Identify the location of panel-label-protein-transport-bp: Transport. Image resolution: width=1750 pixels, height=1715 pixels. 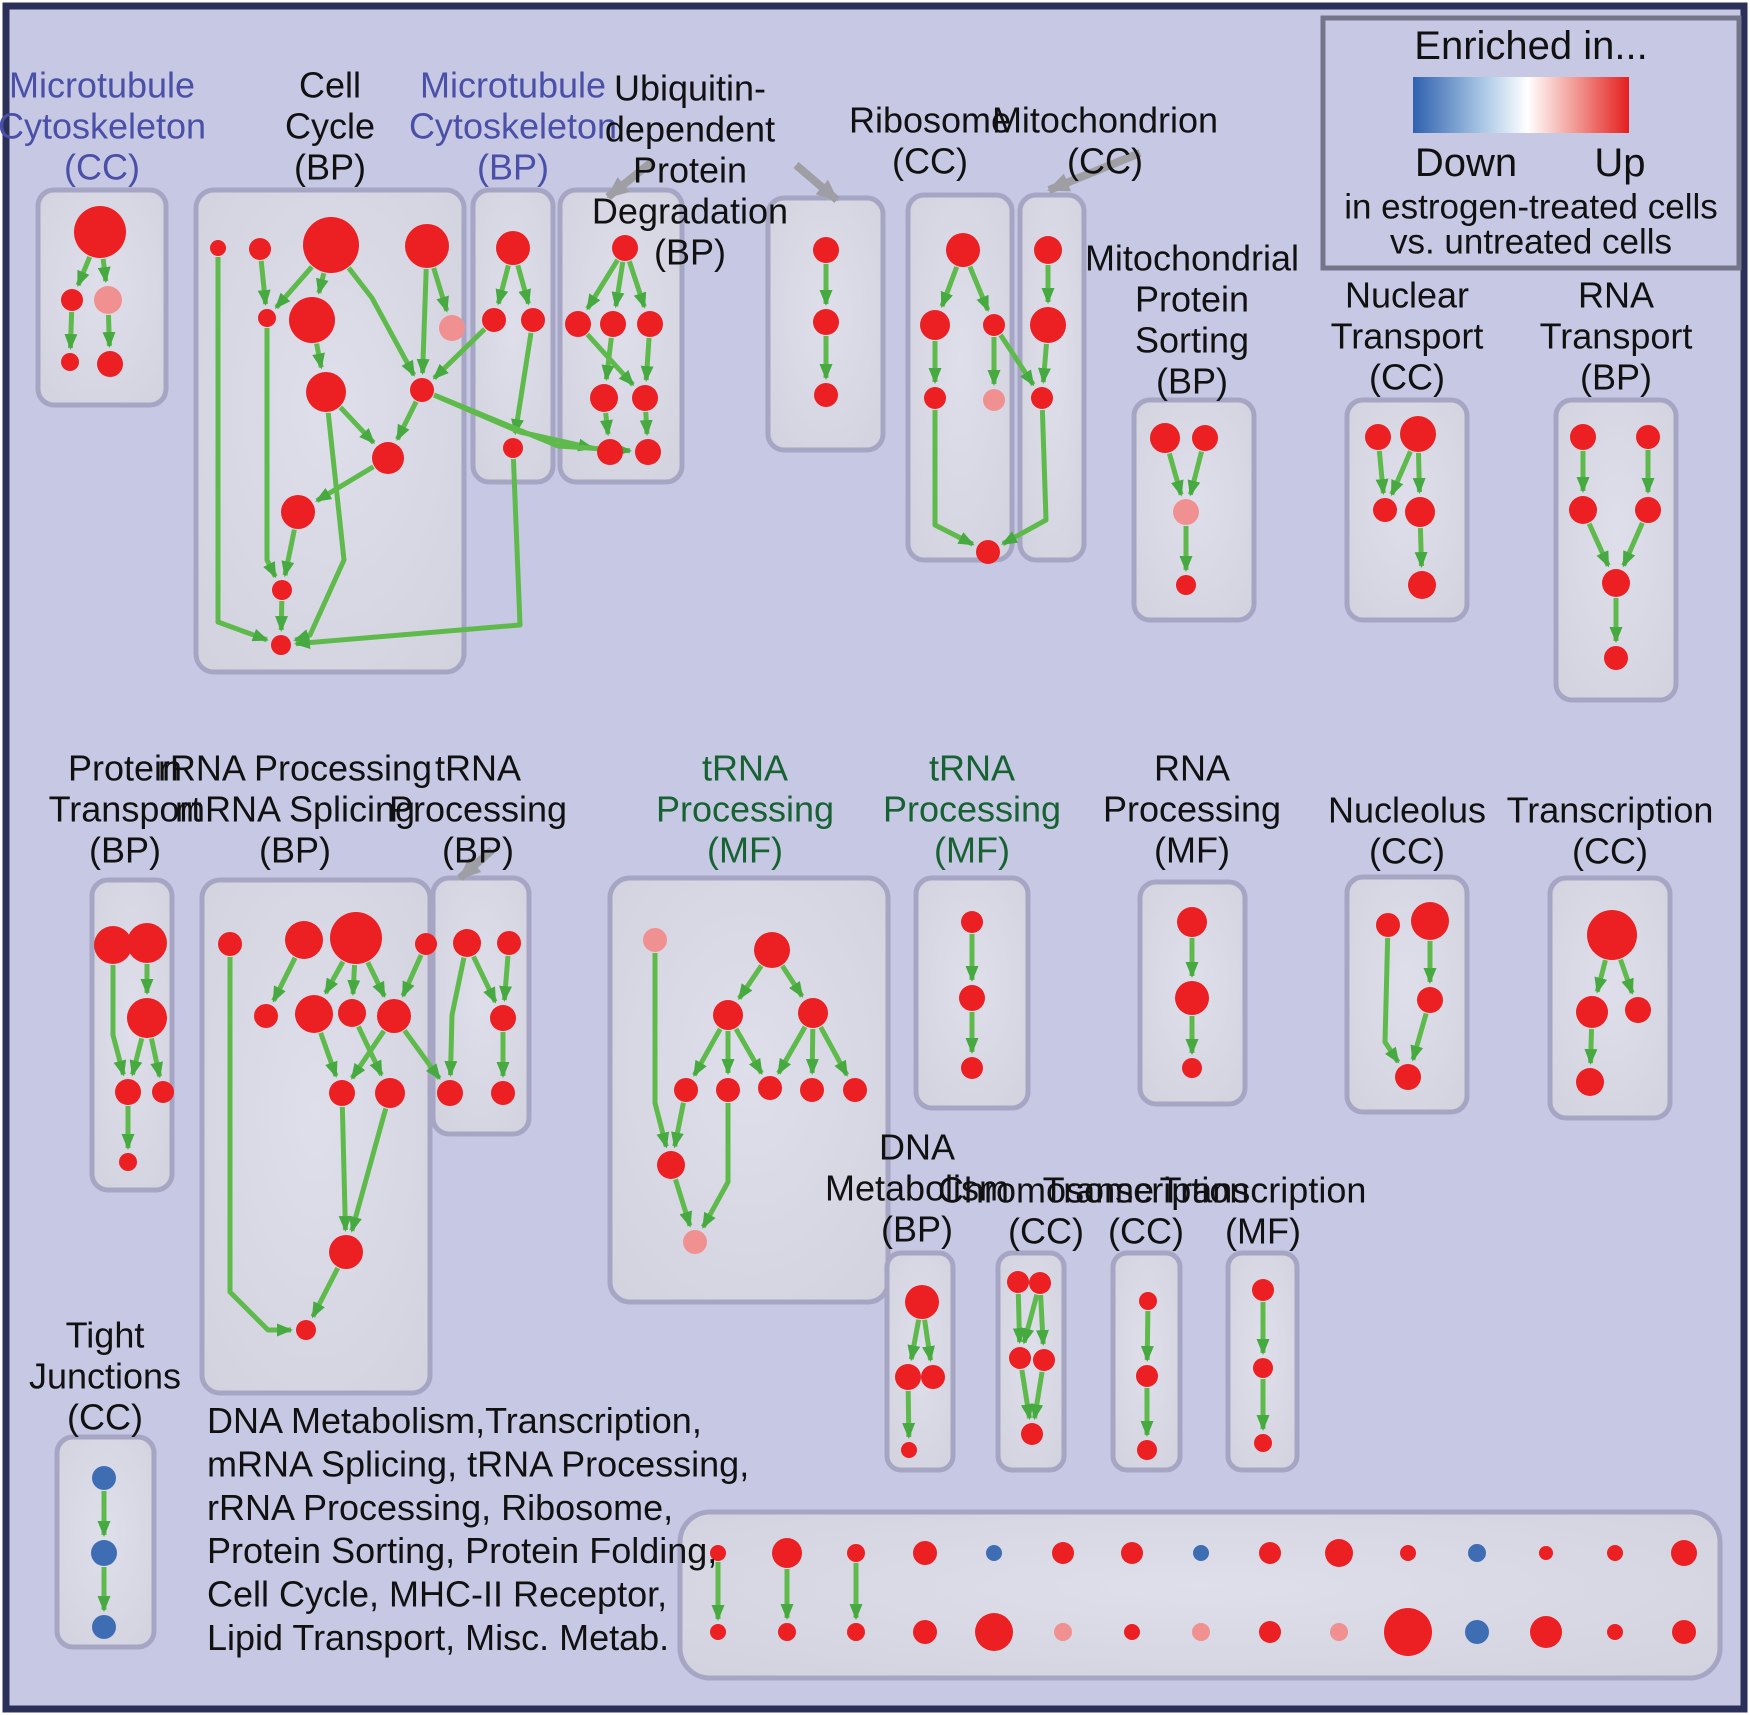
(125, 809).